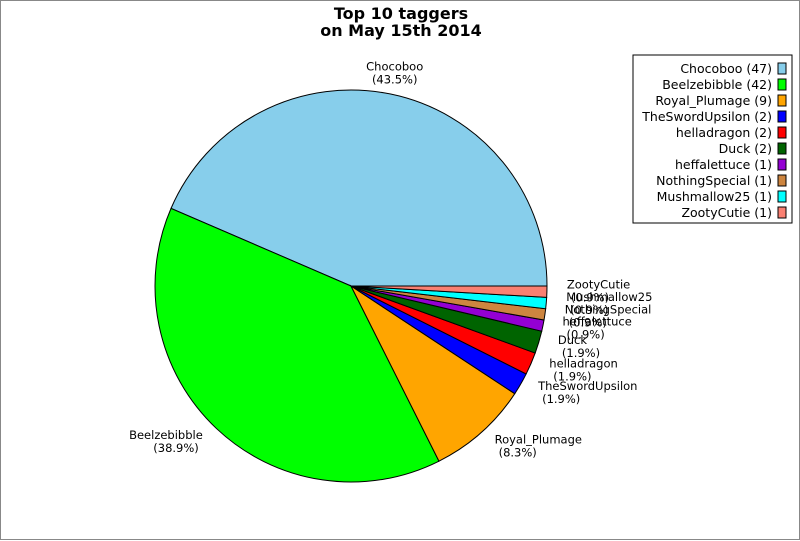 The height and width of the screenshot is (541, 800). I want to click on slice-label-mushmallow25: Mushmallow25, so click(609, 297).